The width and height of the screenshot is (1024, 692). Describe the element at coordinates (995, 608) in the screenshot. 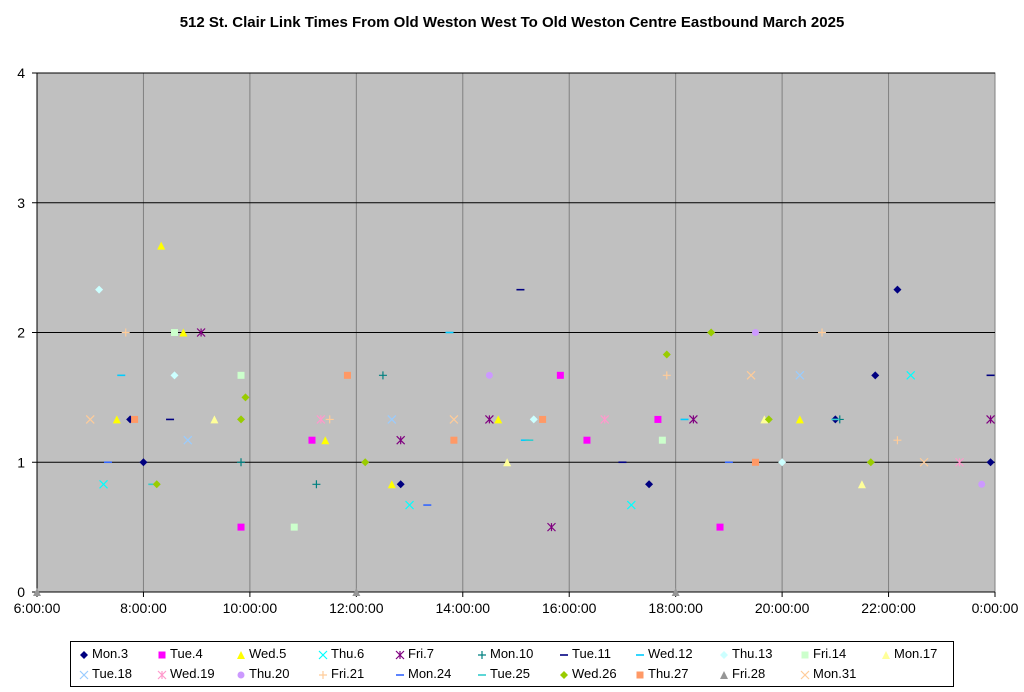

I see `x-tick-label: 0:00:00` at that location.